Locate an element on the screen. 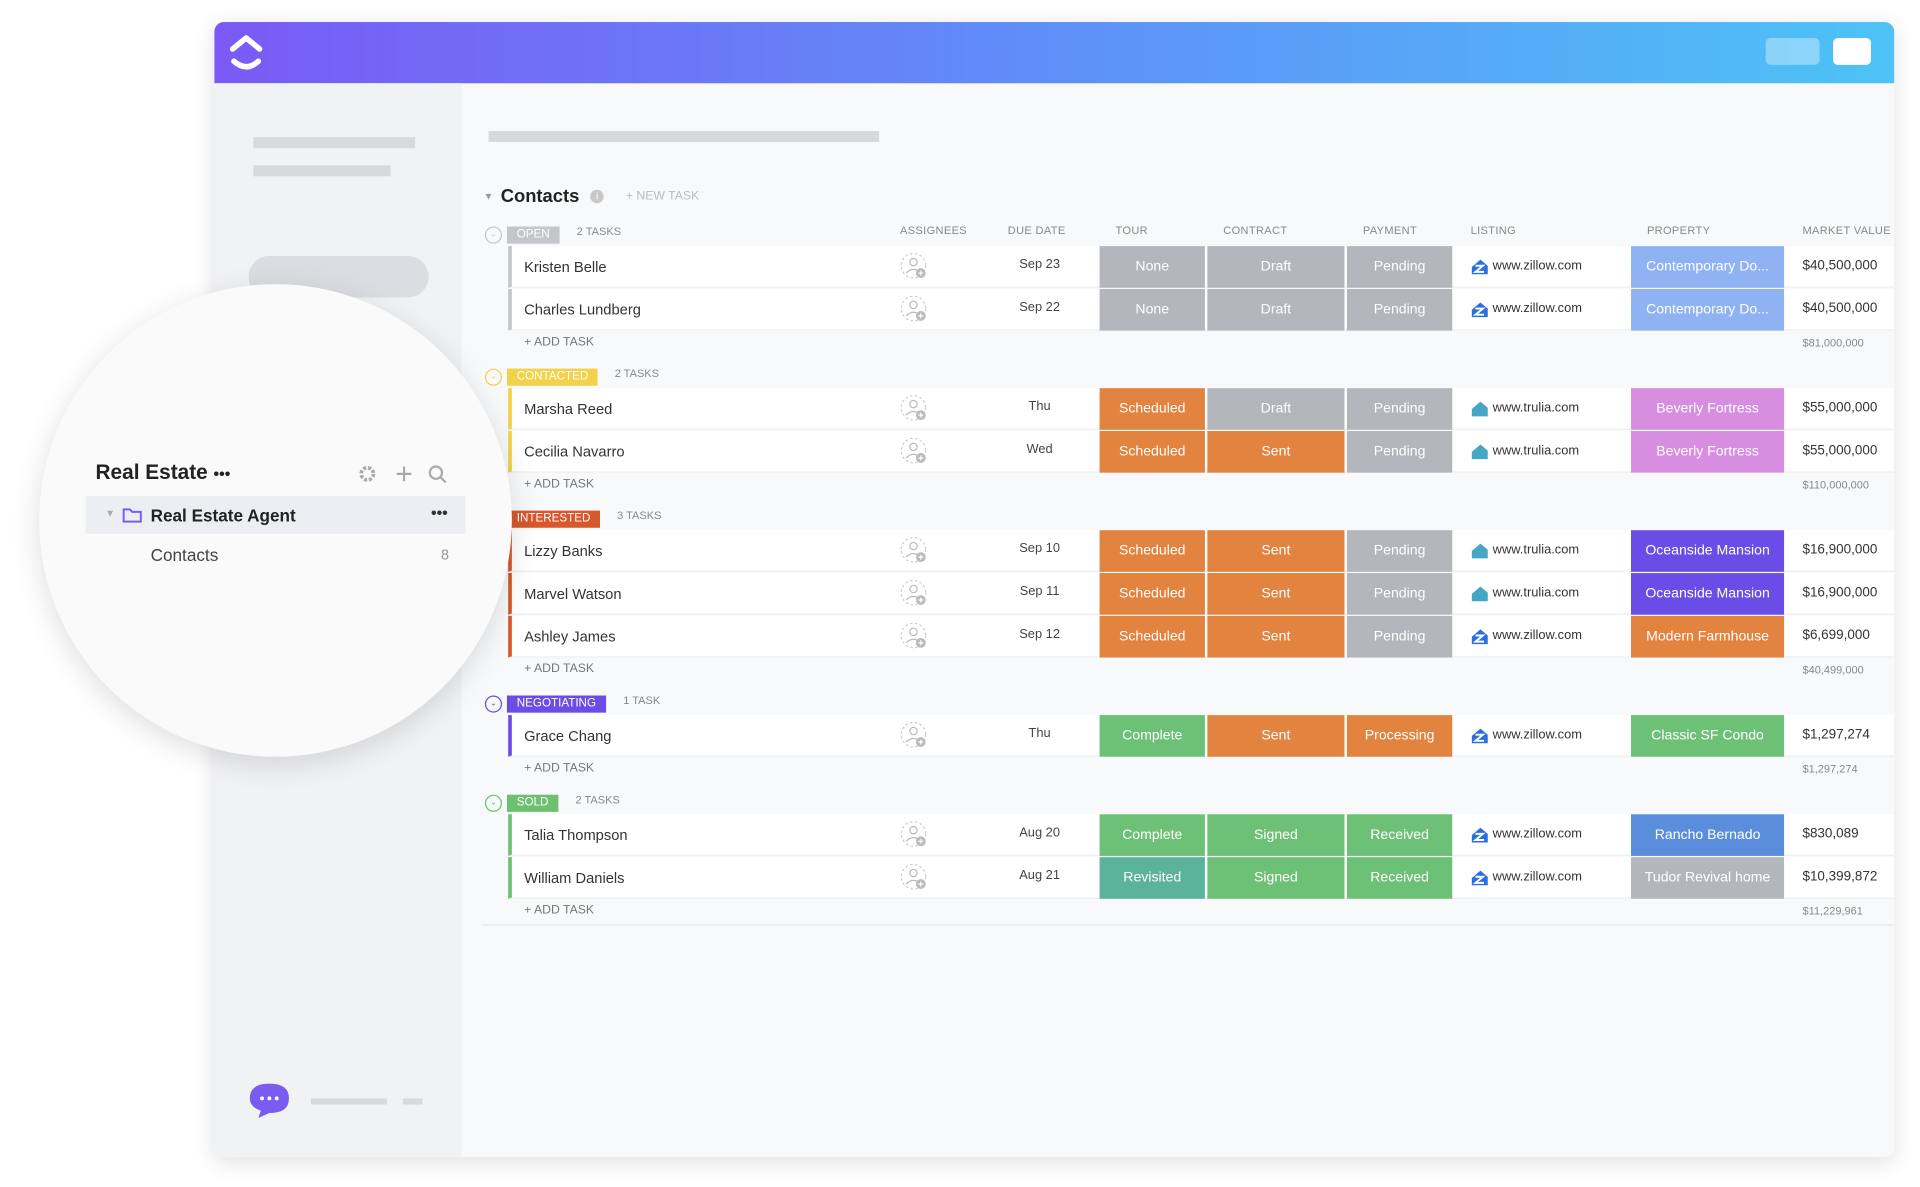 The image size is (1920, 1187). list-title: Contacts is located at coordinates (540, 196).